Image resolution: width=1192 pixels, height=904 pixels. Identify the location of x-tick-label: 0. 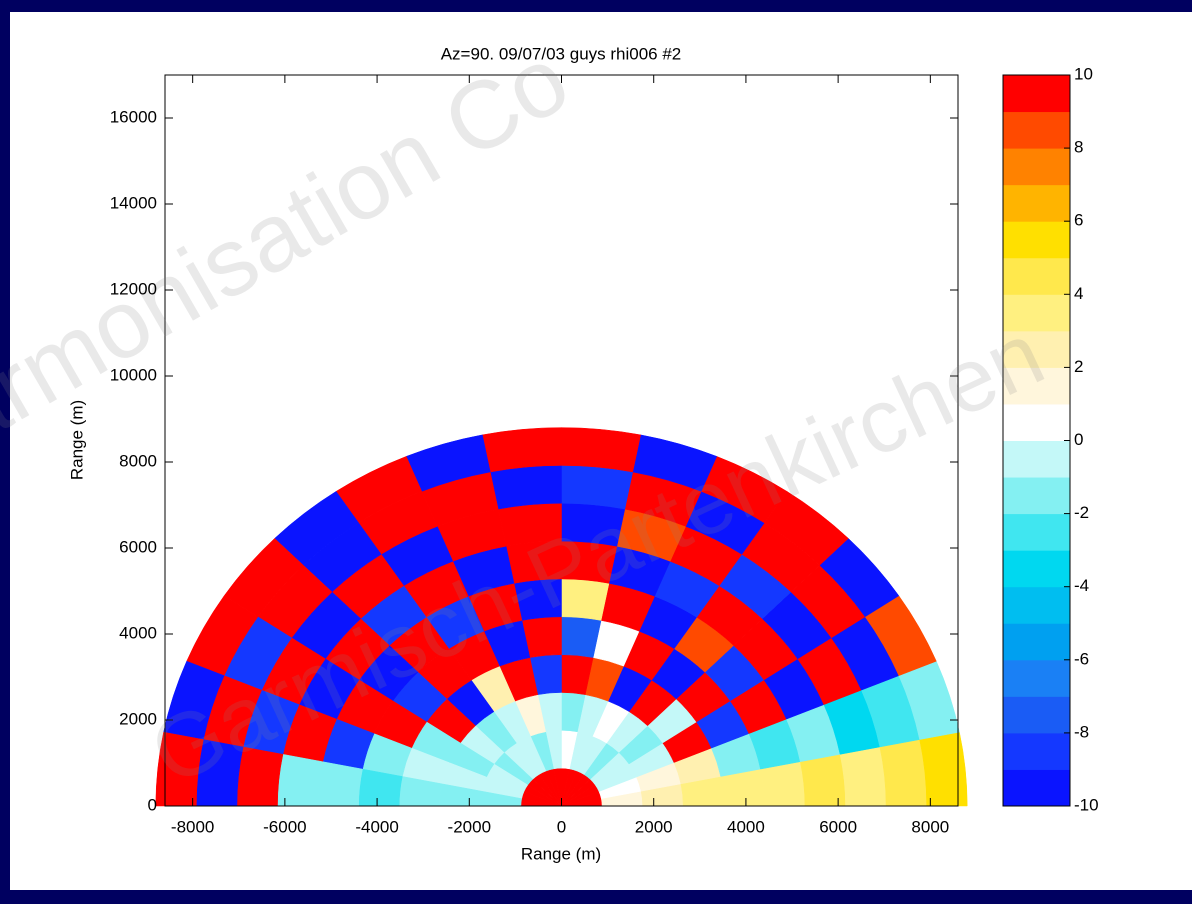
(561, 826).